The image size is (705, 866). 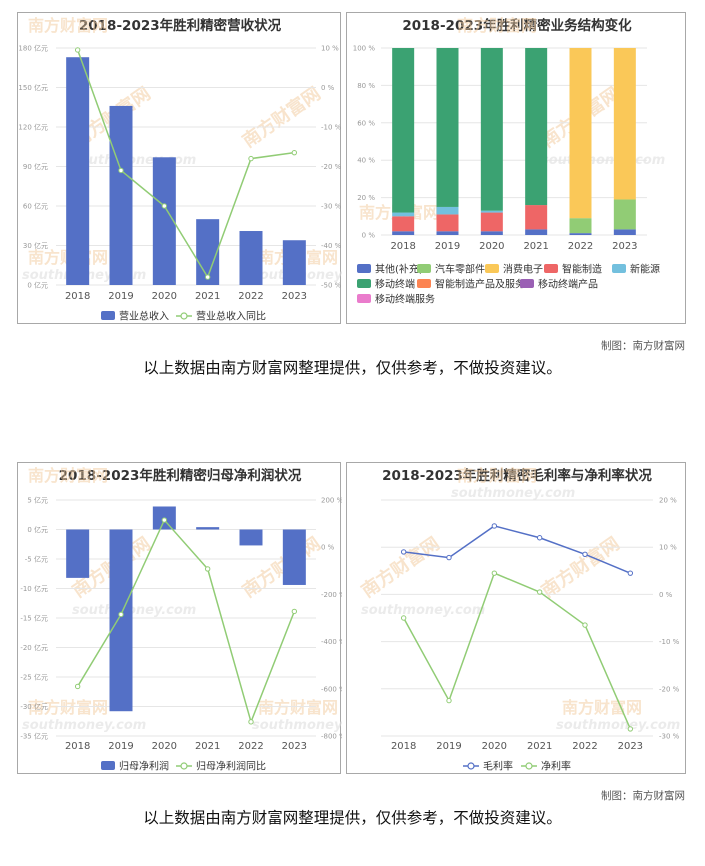 What do you see at coordinates (34, 706) in the screenshot?
I see `y-tick-label: -30 亿元` at bounding box center [34, 706].